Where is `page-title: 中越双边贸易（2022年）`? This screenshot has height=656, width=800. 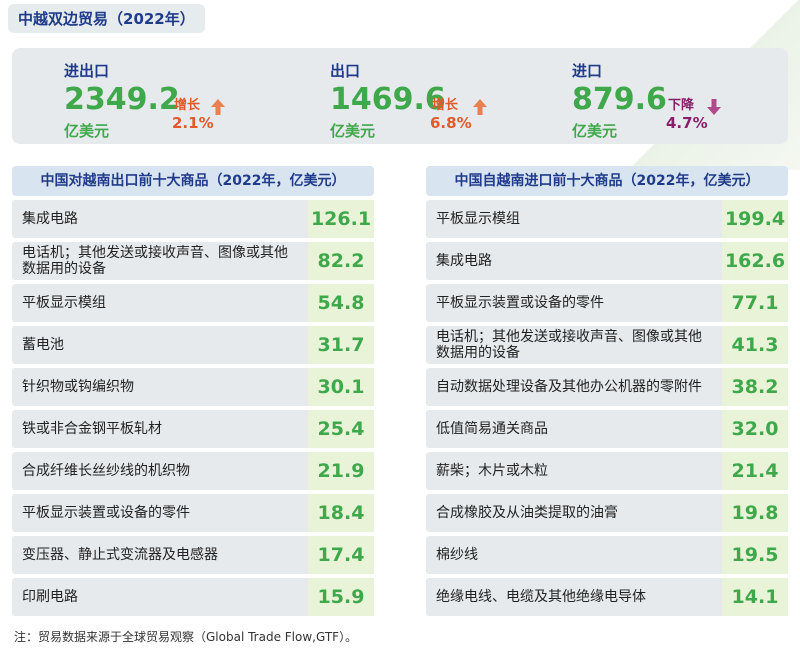 page-title: 中越双边贸易（2022年） is located at coordinates (106, 18).